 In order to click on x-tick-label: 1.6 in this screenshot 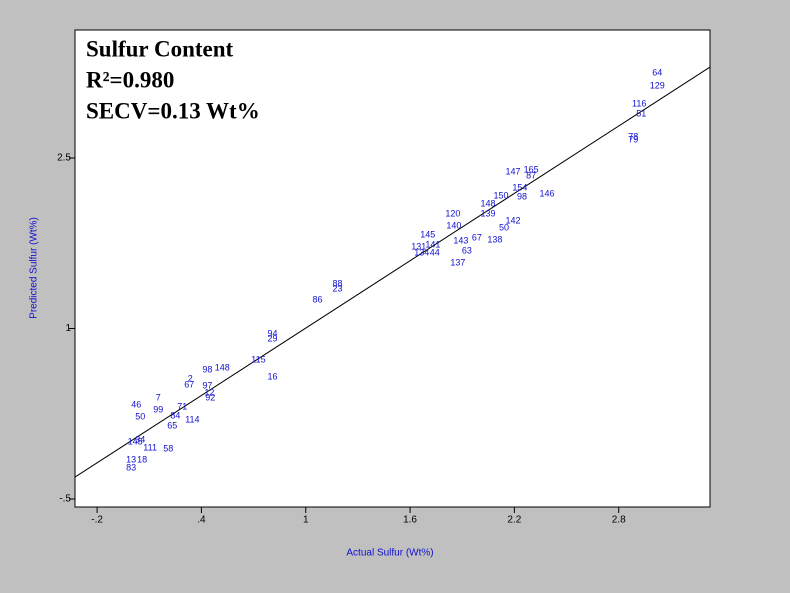, I will do `click(410, 520)`.